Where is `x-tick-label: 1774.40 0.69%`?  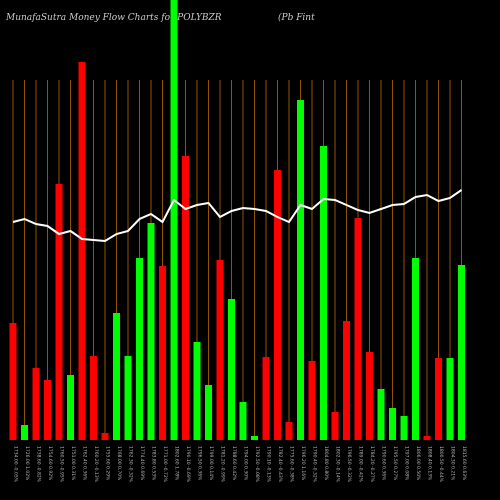 x-tick-label: 1774.40 0.69% is located at coordinates (142, 463).